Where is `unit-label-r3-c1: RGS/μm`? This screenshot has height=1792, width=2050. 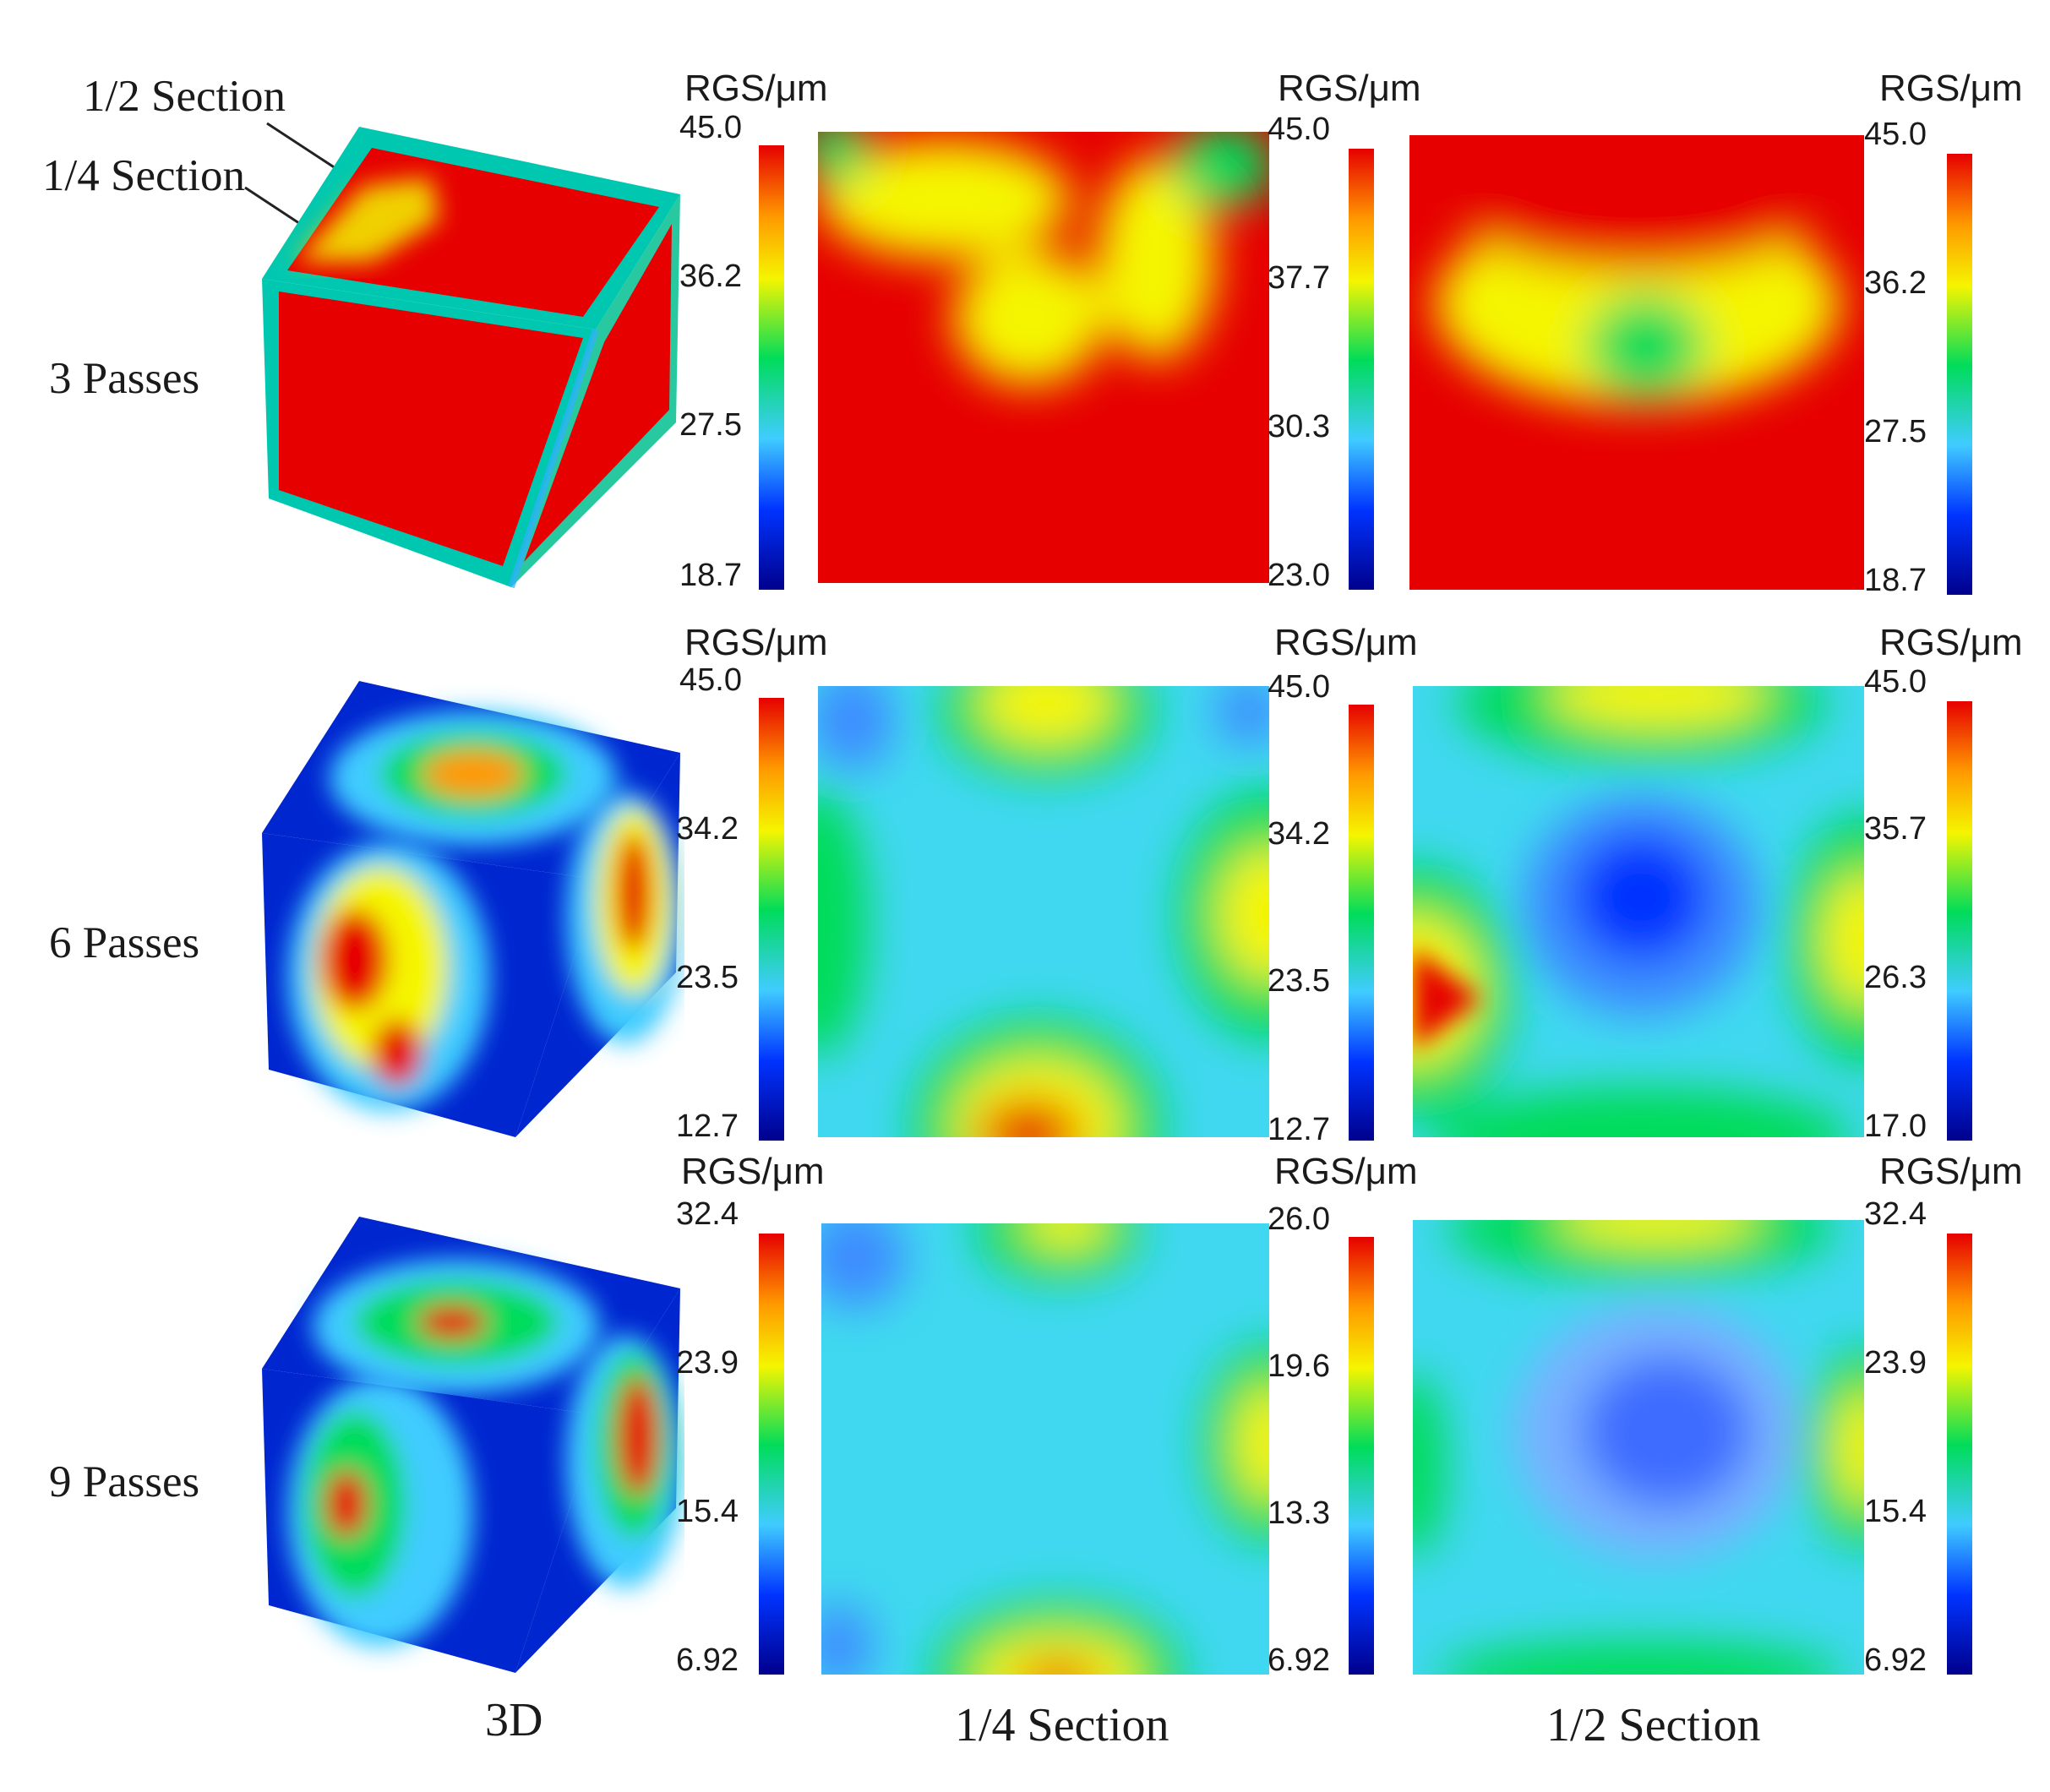
unit-label-r3-c1: RGS/μm is located at coordinates (753, 1171).